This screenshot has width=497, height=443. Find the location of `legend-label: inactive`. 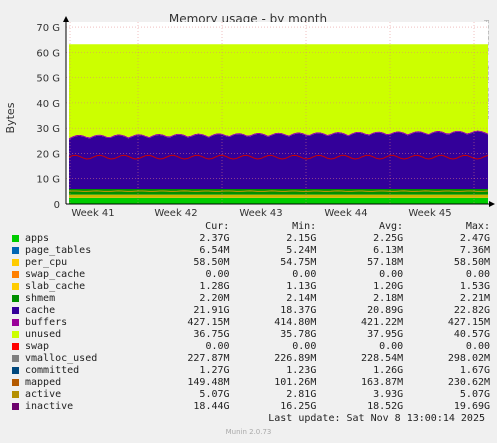

legend-label: inactive is located at coordinates (49, 406).